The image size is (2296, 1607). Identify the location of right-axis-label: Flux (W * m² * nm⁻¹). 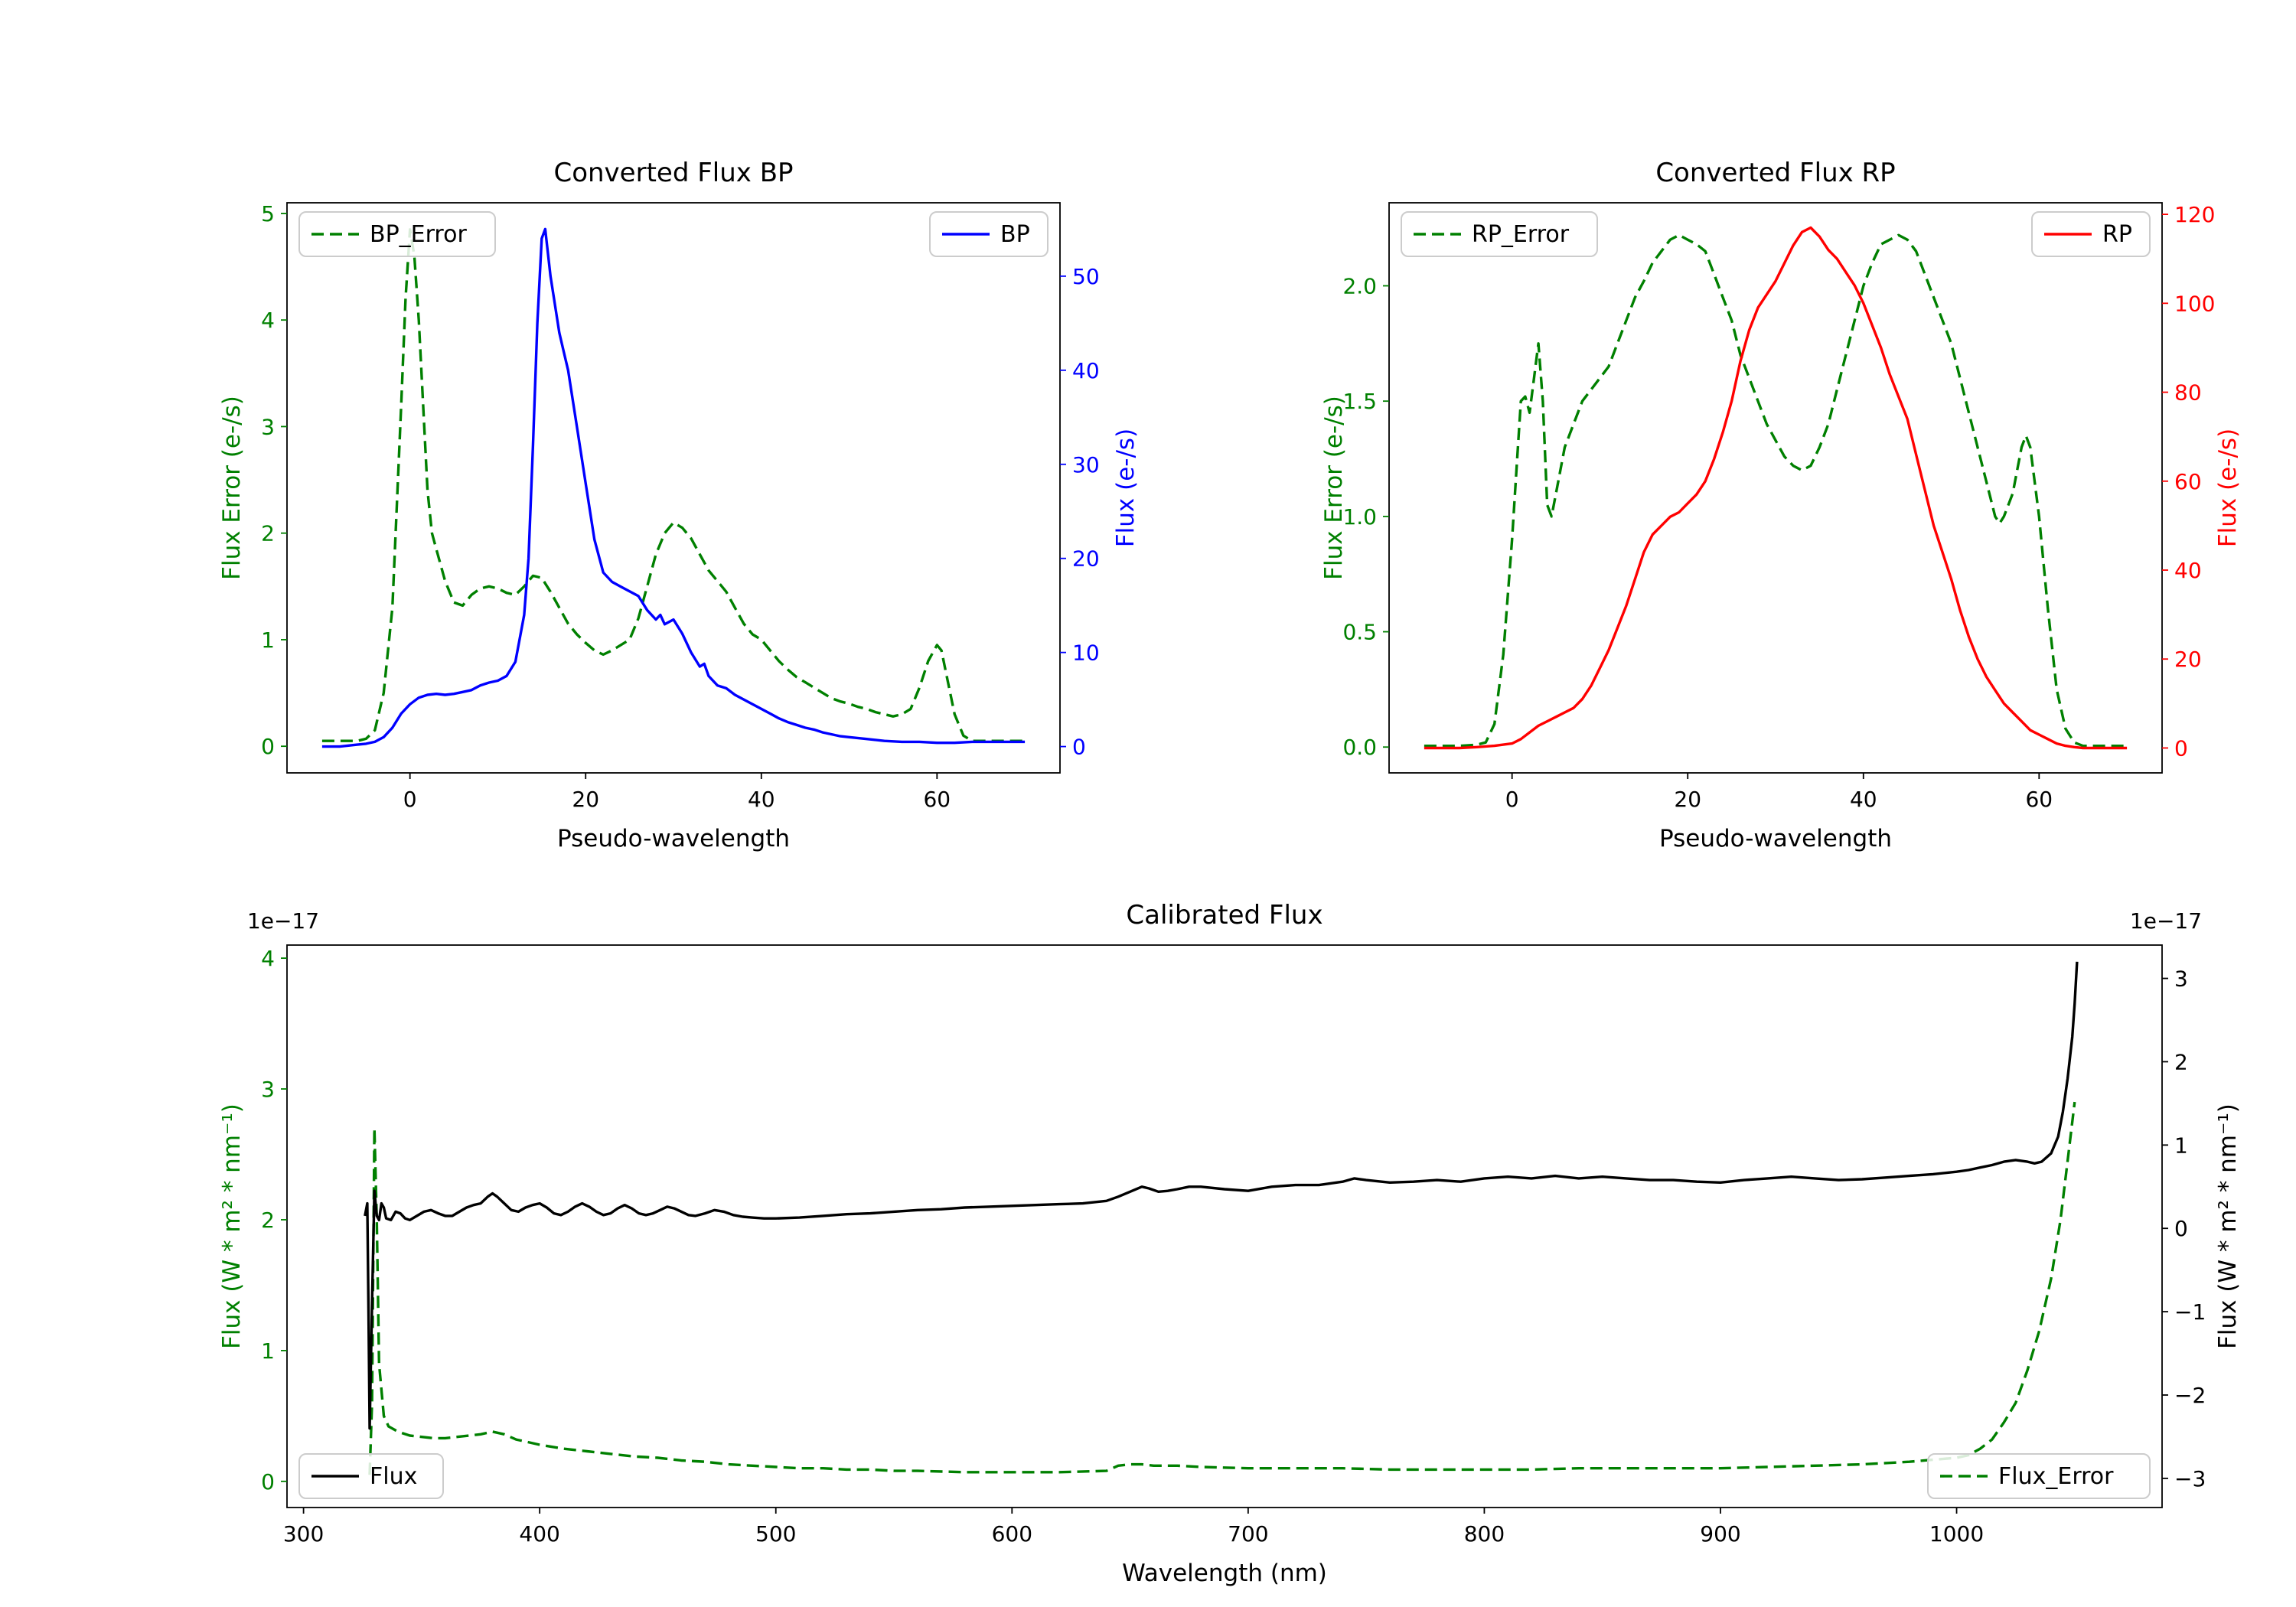
(2228, 1226).